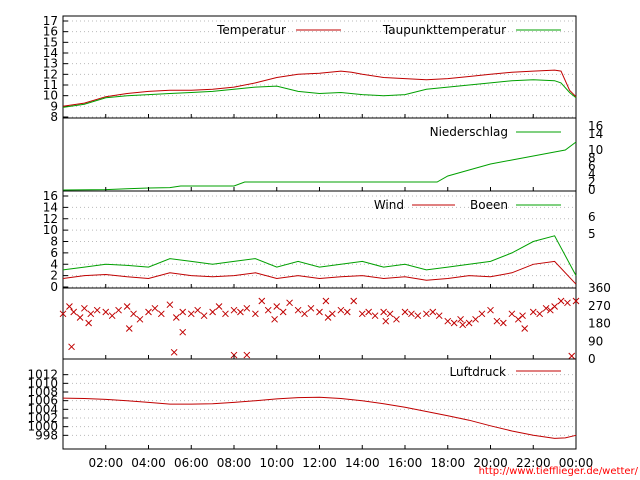  What do you see at coordinates (448, 463) in the screenshot?
I see `x-tick-label: 18:00` at bounding box center [448, 463].